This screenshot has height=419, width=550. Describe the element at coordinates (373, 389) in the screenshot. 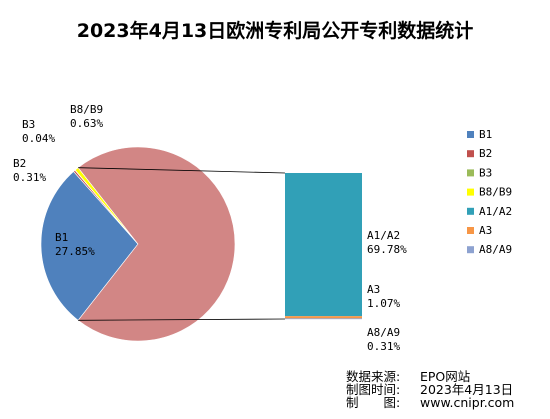

I see `footer-date-key: 制图时间:` at that location.